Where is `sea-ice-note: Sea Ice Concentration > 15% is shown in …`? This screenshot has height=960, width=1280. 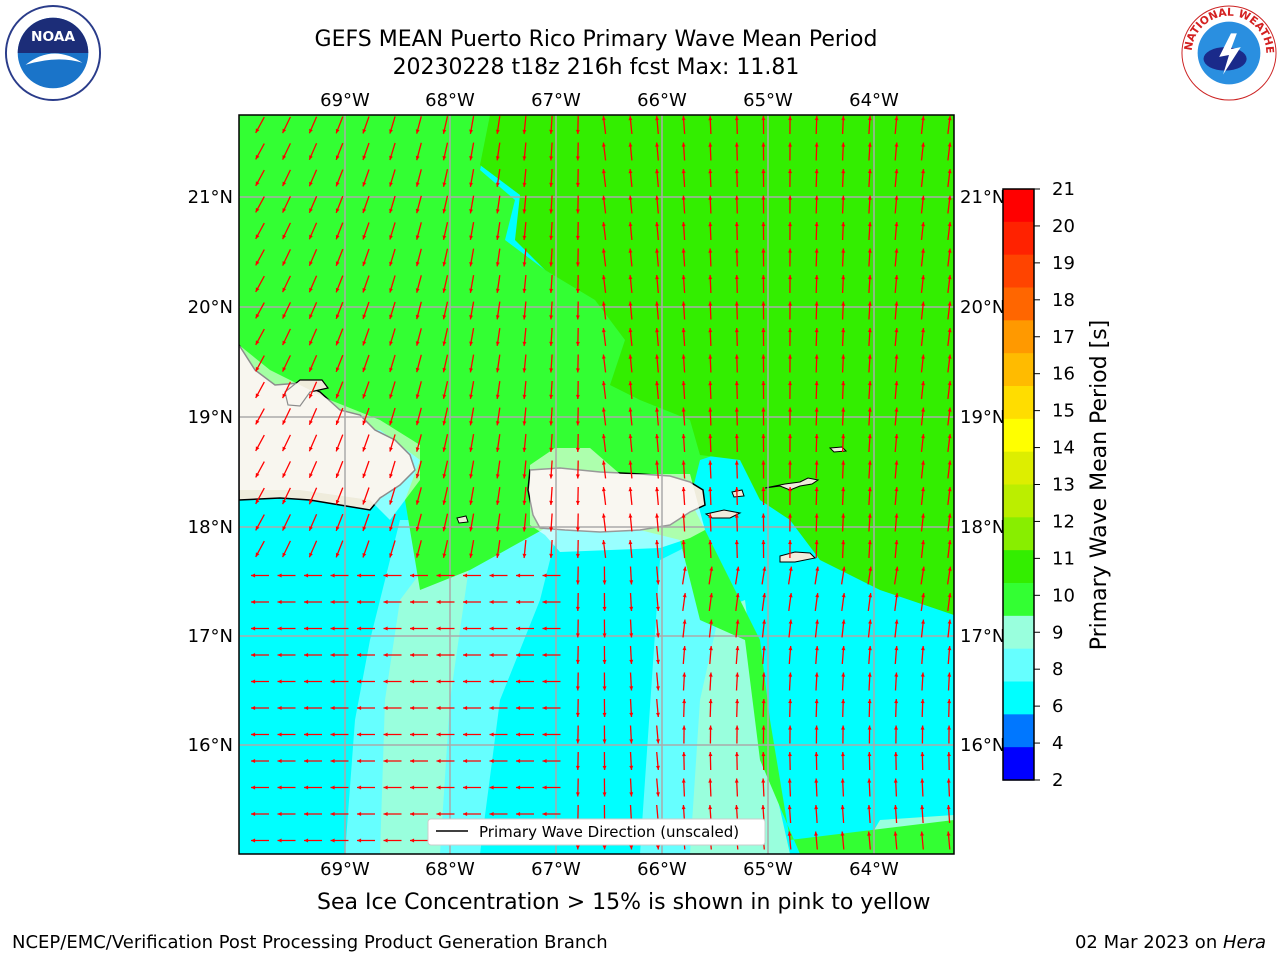 sea-ice-note: Sea Ice Concentration > 15% is shown in … is located at coordinates (624, 902).